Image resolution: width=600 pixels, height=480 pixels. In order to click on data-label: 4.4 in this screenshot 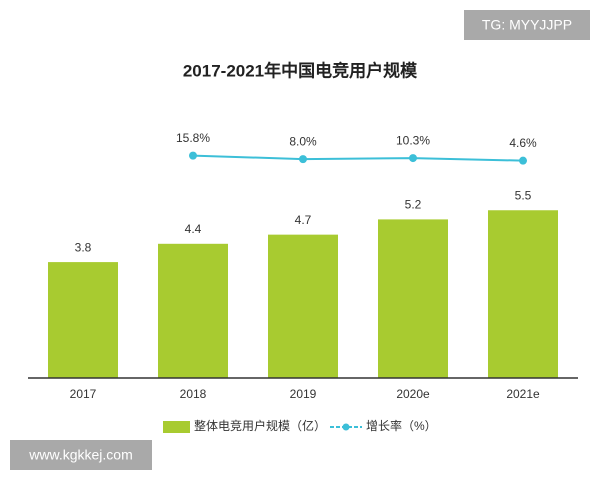, I will do `click(193, 229)`.